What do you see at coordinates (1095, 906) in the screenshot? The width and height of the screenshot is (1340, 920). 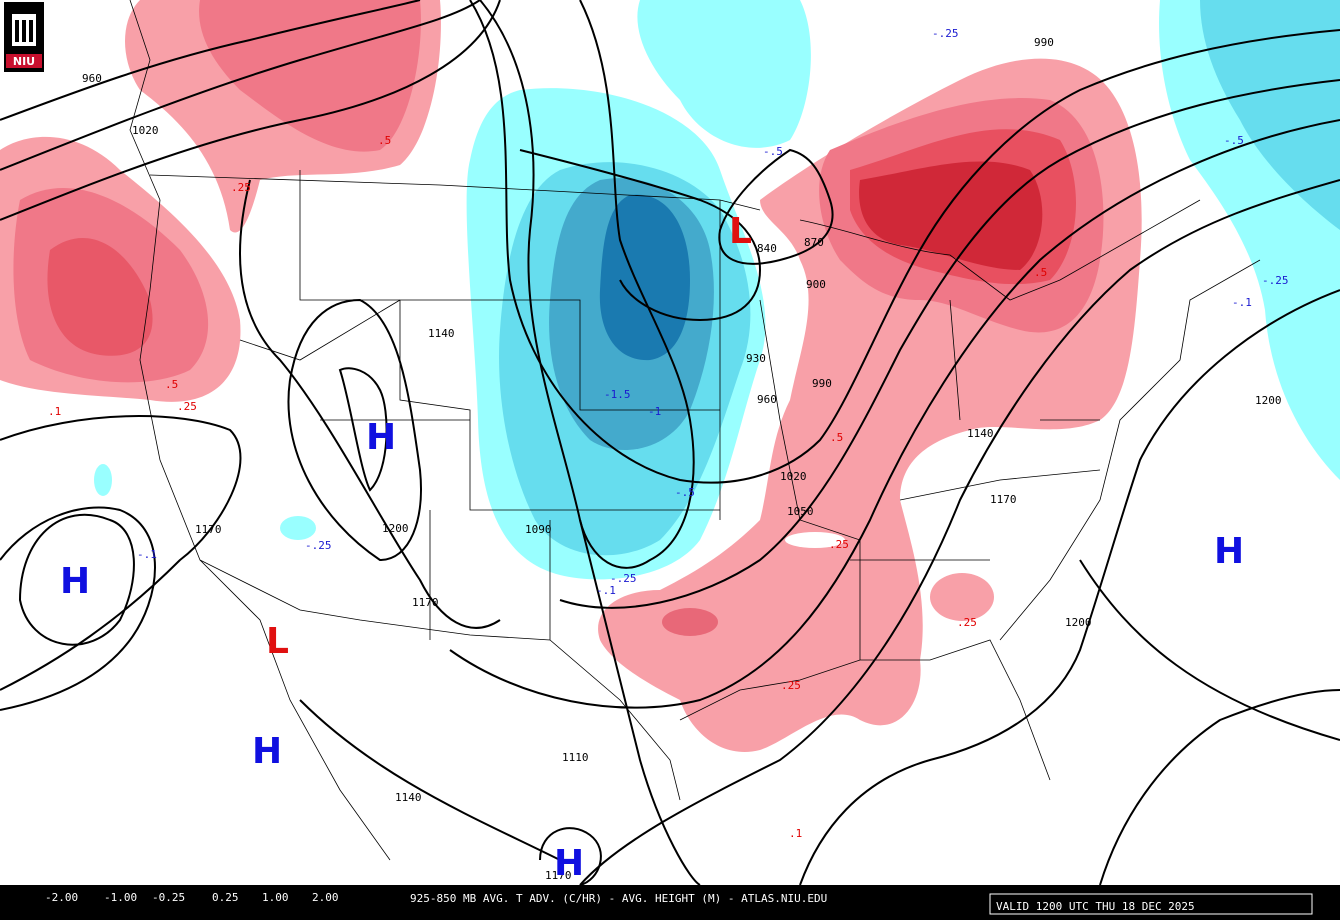 I see `footer-text: VALID 1200 UTC THU 18 DEC 2025` at bounding box center [1095, 906].